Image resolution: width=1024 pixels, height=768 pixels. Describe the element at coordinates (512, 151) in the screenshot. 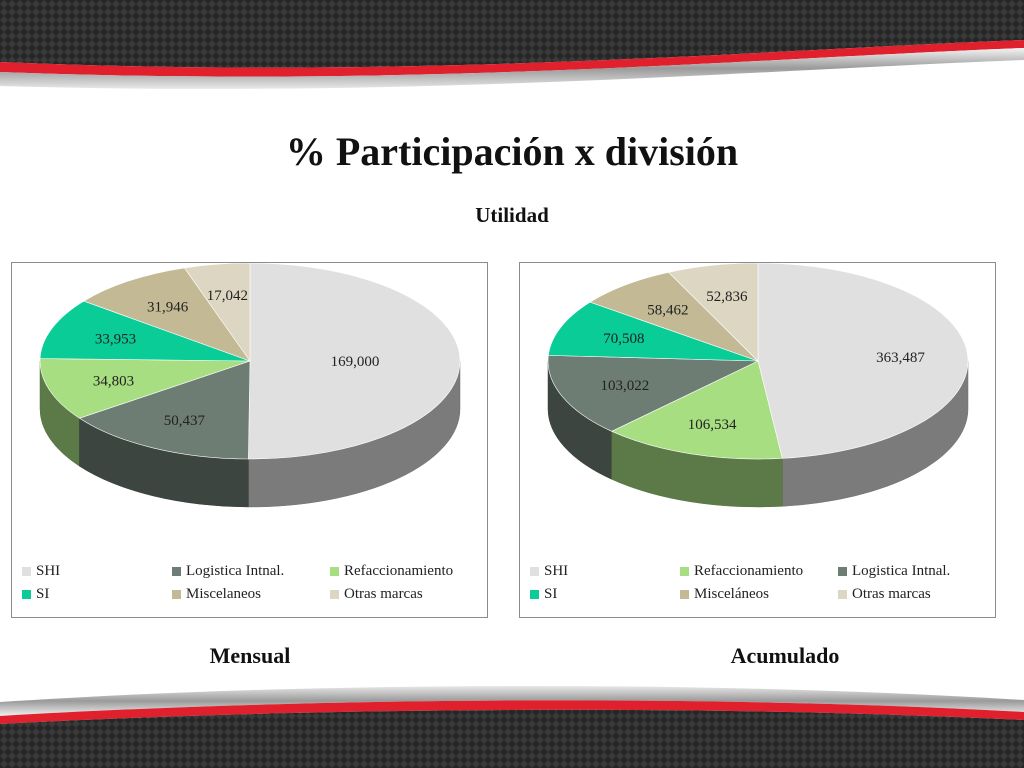

I see `page-title: % Participación x división` at that location.